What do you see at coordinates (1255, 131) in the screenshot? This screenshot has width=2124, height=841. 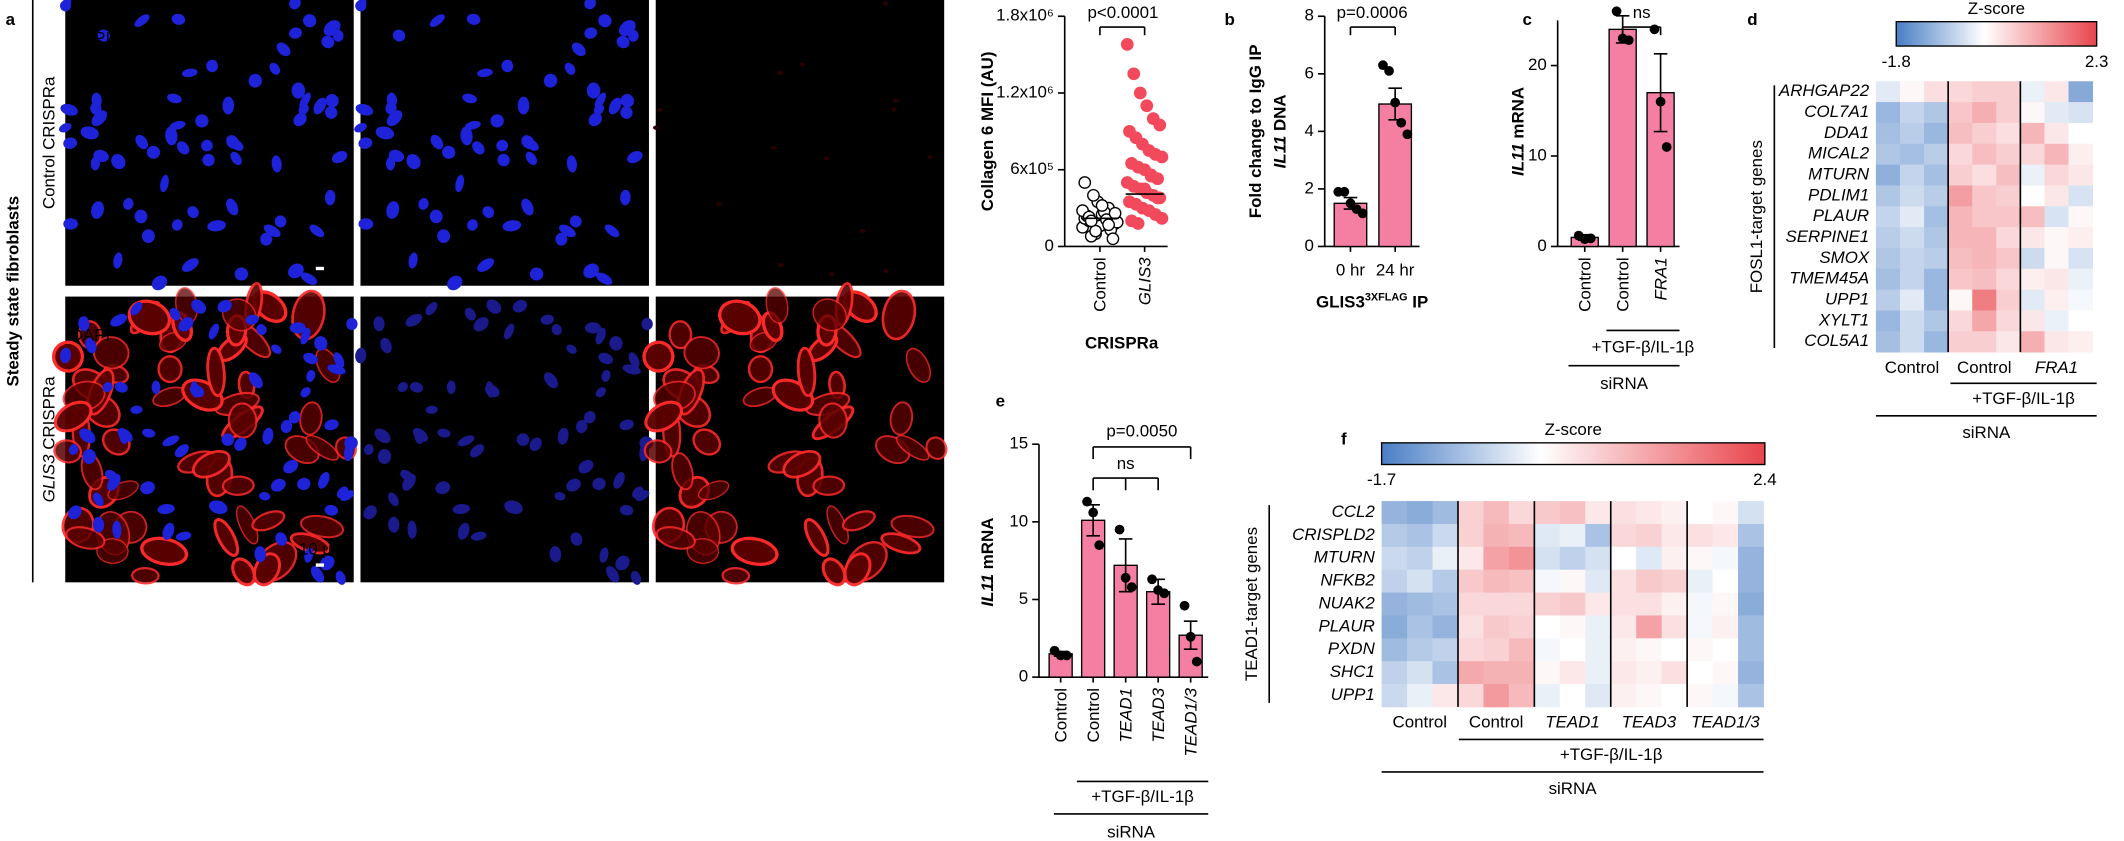 I see `text-part: Fold change to IgG IP` at bounding box center [1255, 131].